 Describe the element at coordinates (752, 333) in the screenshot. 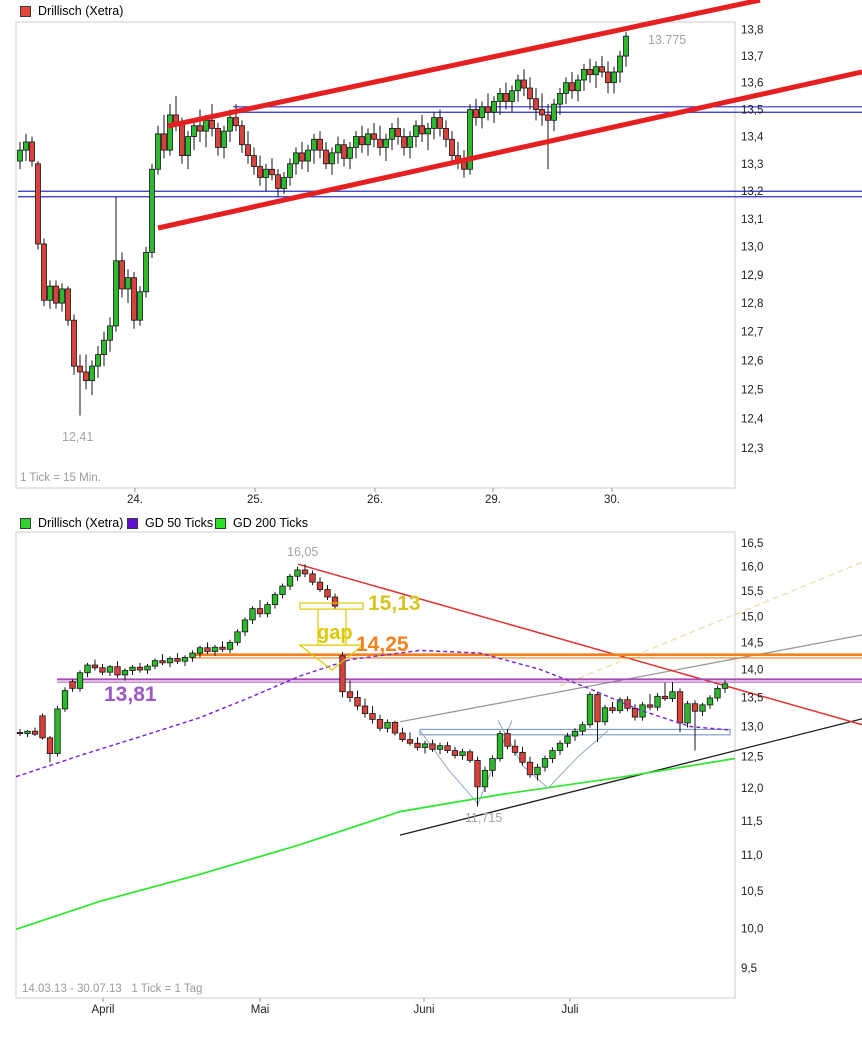

I see `svg-text: 12,7` at that location.